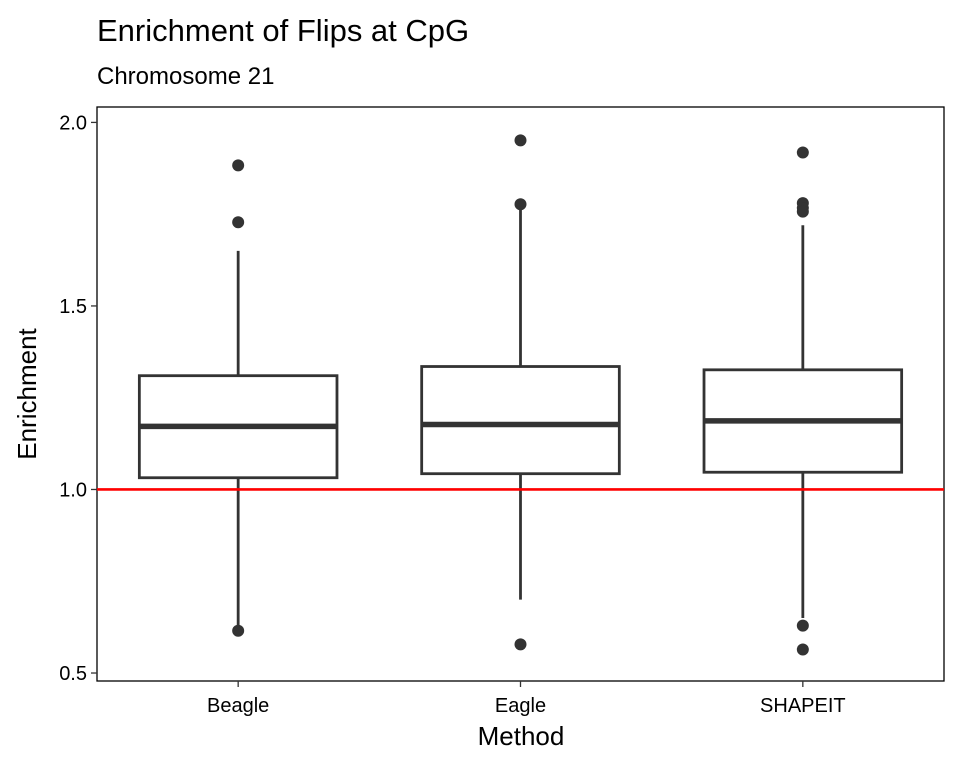 This screenshot has height=768, width=960. Describe the element at coordinates (521, 736) in the screenshot. I see `x-axis-title: Method` at that location.